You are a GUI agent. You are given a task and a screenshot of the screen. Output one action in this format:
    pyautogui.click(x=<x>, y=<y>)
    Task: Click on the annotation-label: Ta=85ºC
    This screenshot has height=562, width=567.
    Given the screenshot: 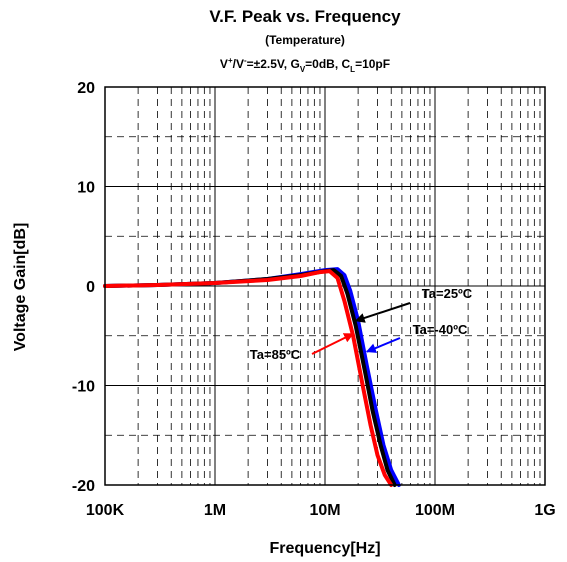 What is the action you would take?
    pyautogui.click(x=275, y=354)
    